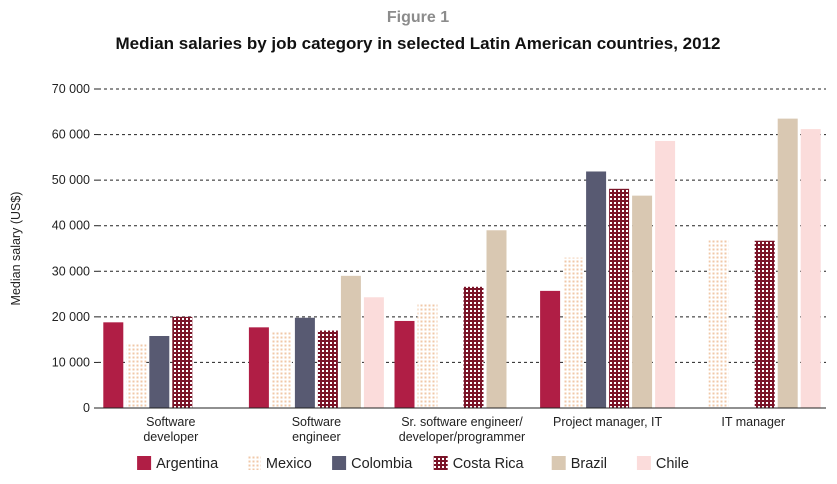  Describe the element at coordinates (71, 89) in the screenshot. I see `y-tick-label: 70 000` at that location.